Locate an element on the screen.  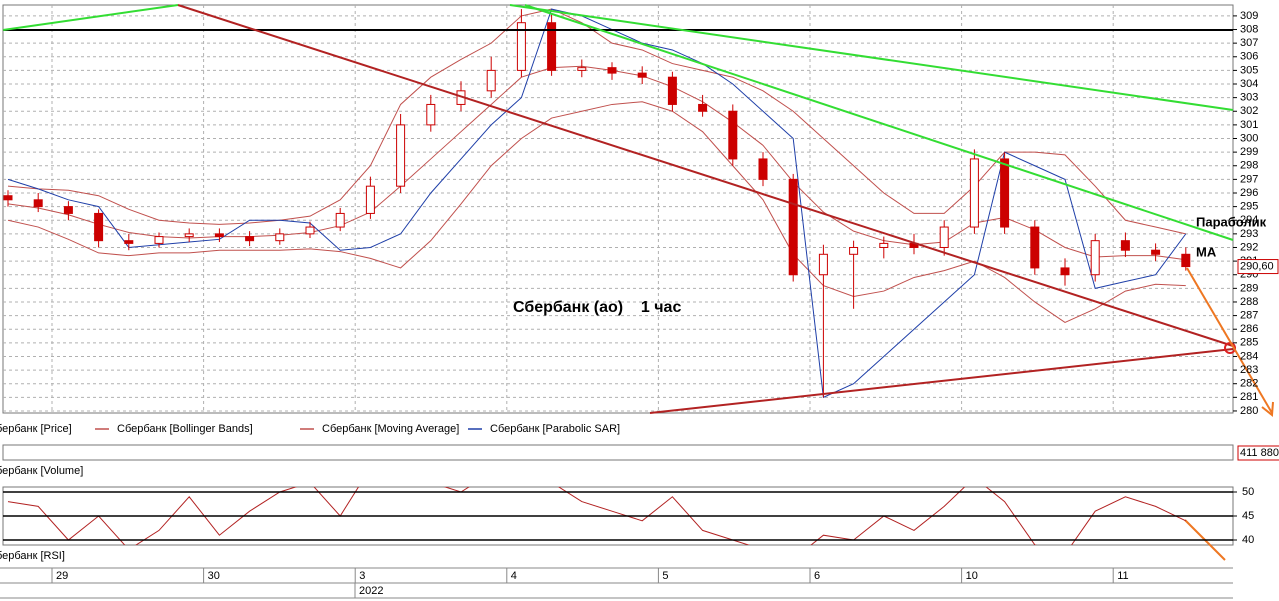
y-tick-label: 297 is located at coordinates (1249, 179).